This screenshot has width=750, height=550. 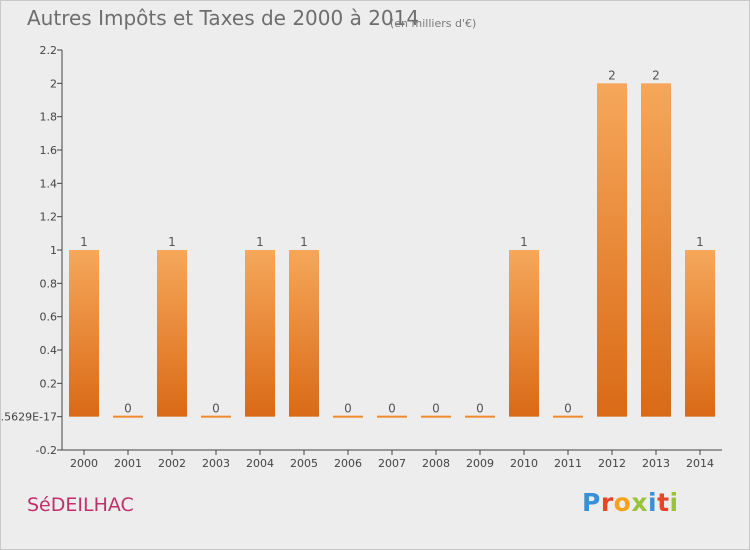 I want to click on chart-title: Autres Impôts et Taxes de 2000 à 2014, so click(x=223, y=18).